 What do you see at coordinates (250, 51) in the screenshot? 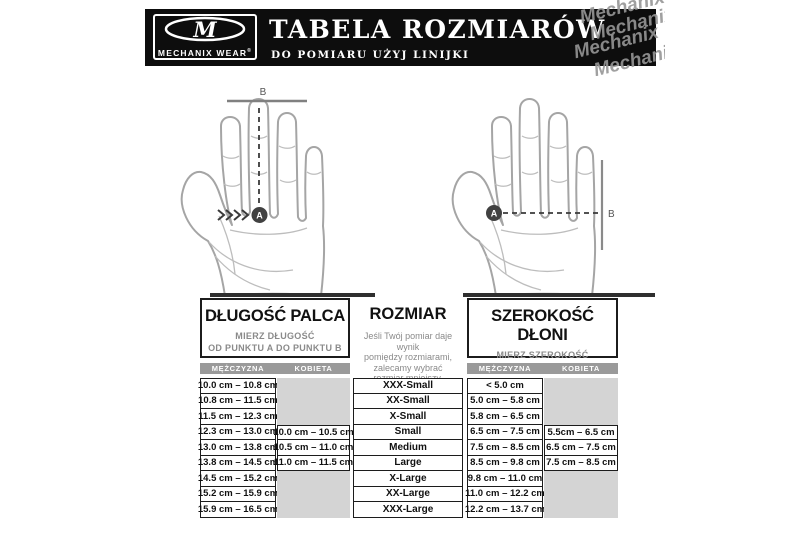
I see `registered-mark: ®` at bounding box center [250, 51].